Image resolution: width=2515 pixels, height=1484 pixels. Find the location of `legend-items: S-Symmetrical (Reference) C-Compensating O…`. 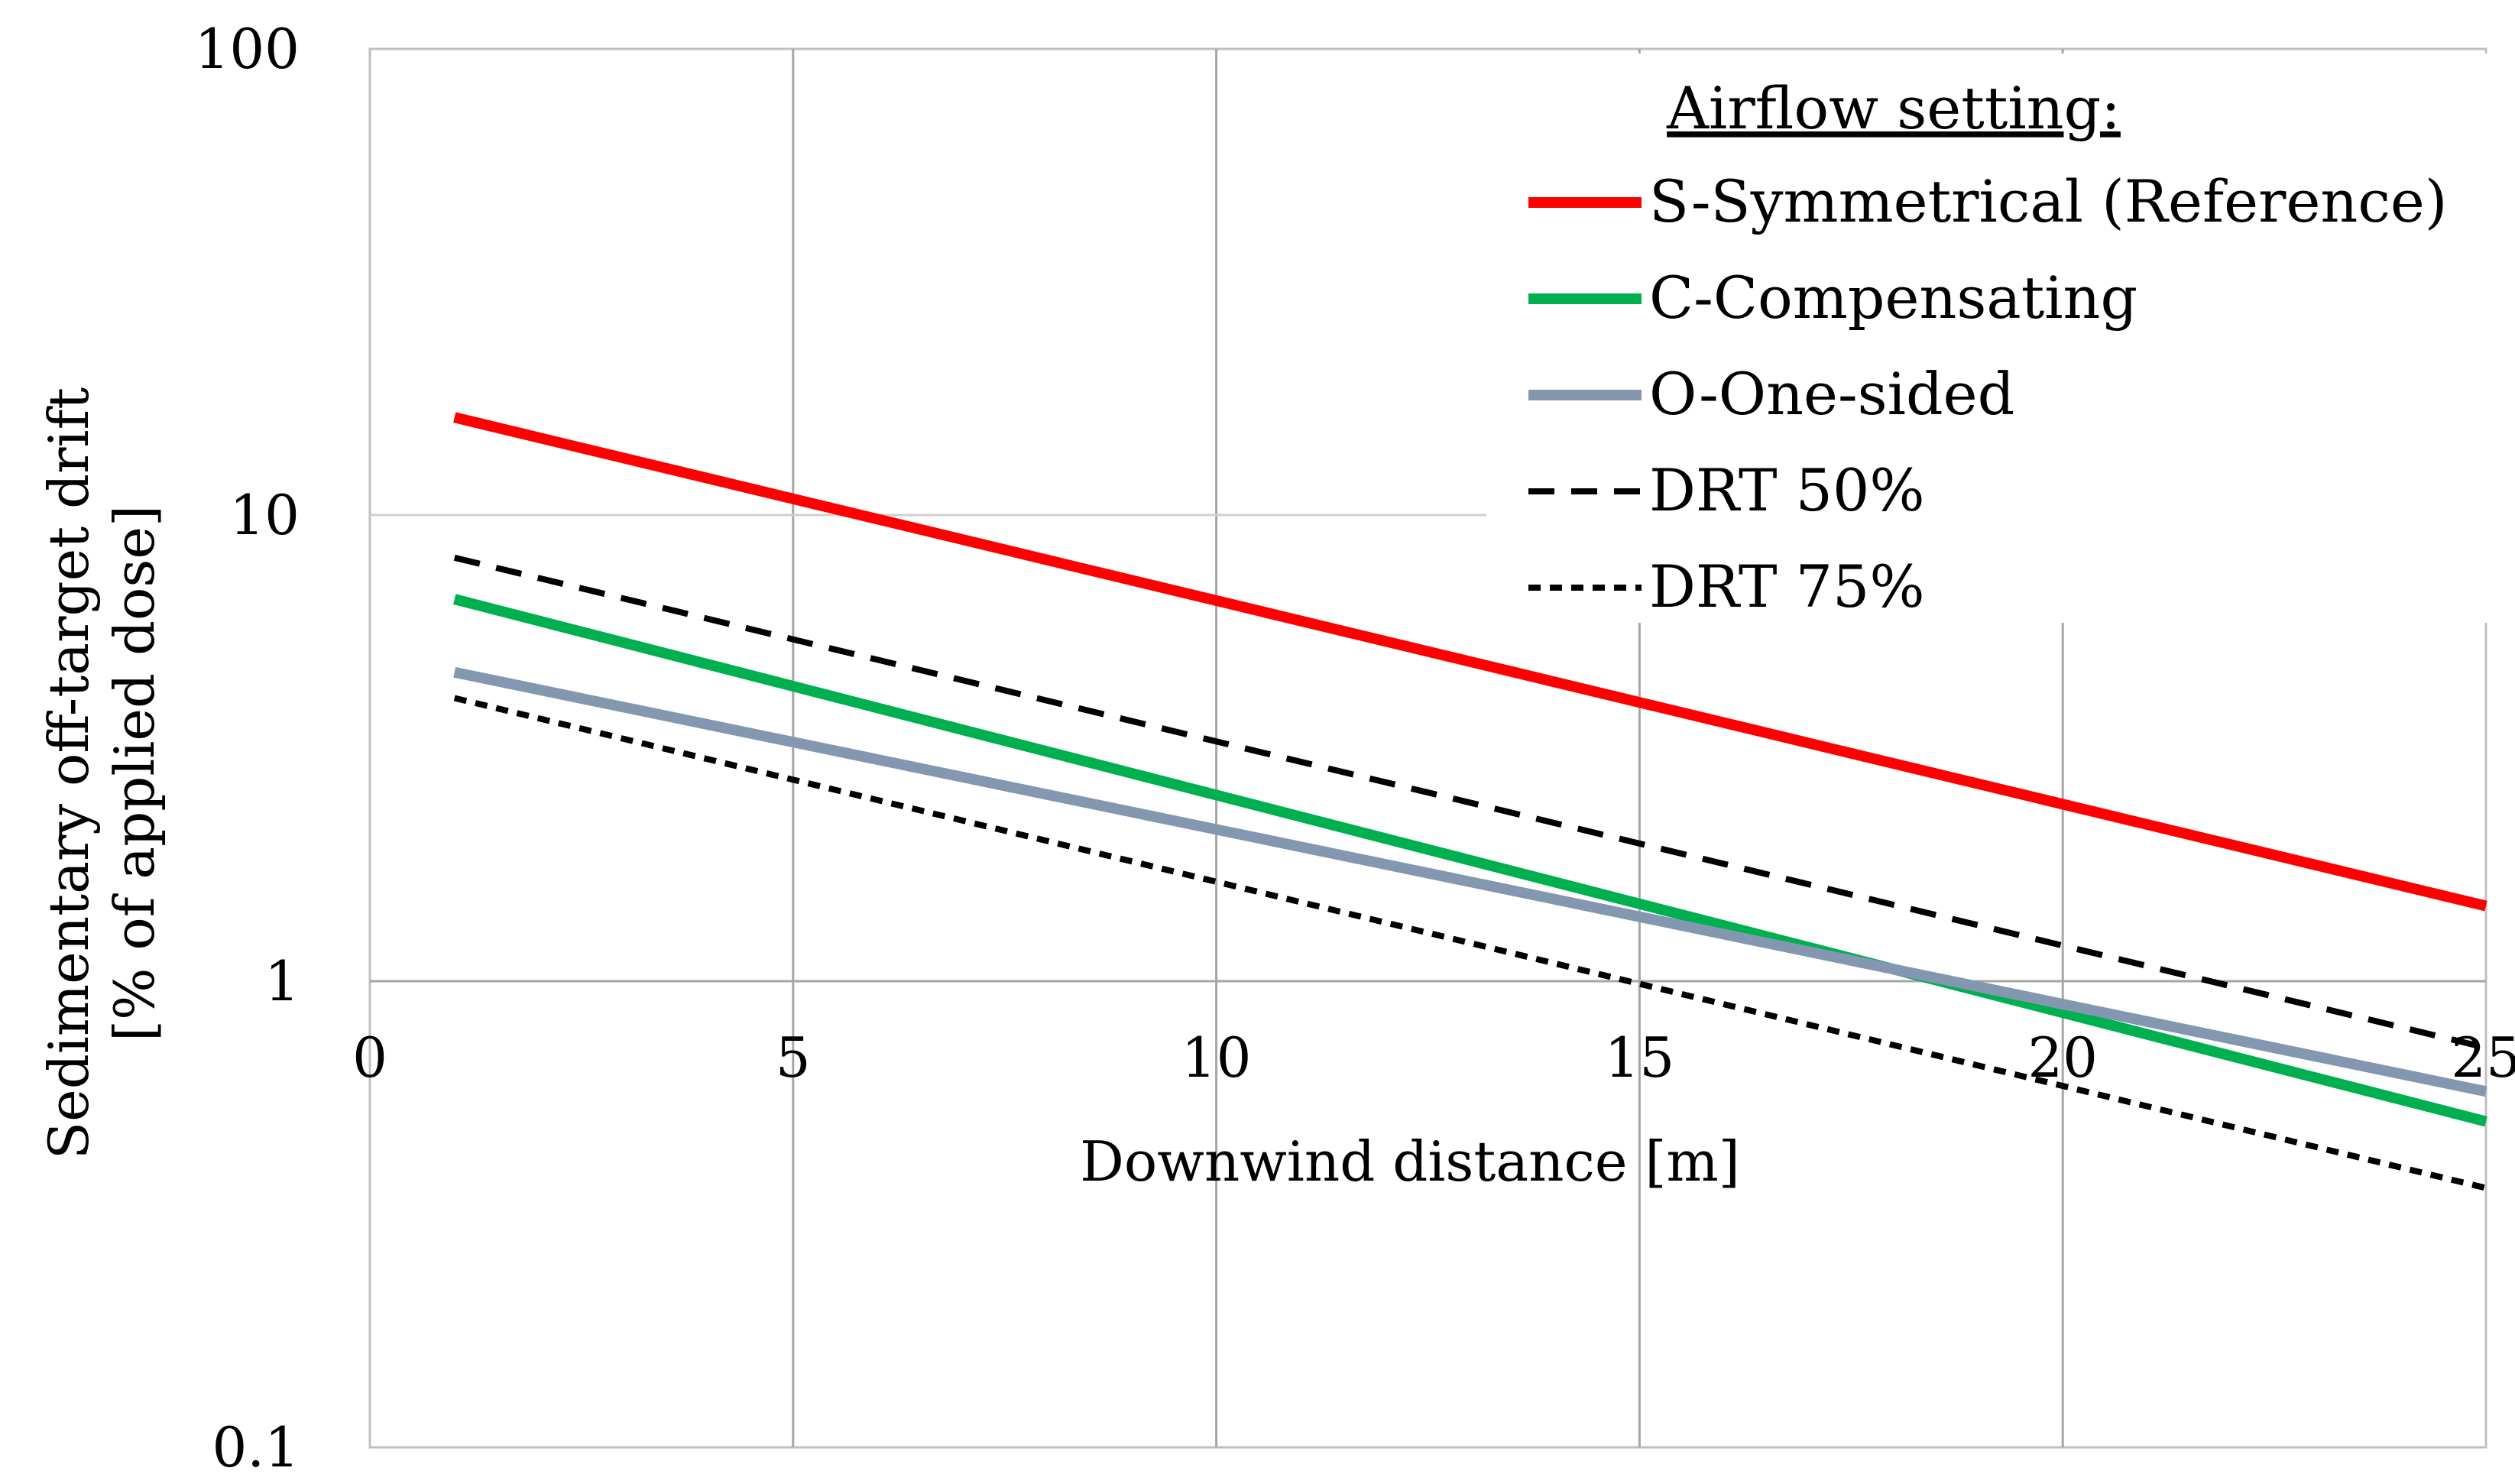

legend-items: S-Symmetrical (Reference) C-Compensating O… is located at coordinates (1988, 394).